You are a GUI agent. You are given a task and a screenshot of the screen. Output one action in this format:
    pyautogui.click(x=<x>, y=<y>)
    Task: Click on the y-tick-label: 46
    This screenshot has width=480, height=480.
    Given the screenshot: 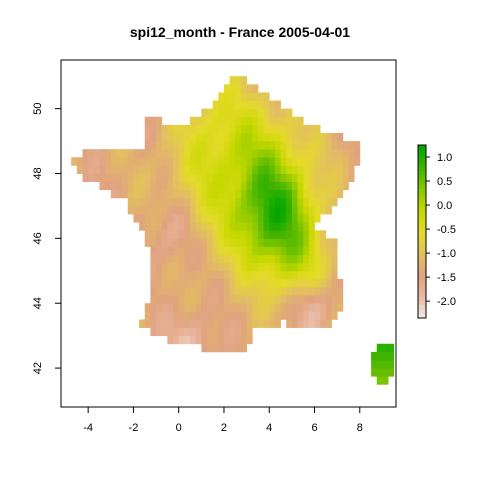 What is the action you would take?
    pyautogui.click(x=38, y=238)
    